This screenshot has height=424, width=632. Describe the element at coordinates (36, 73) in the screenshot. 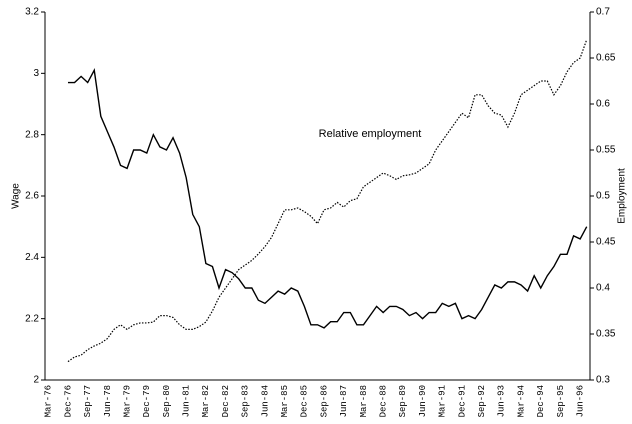

I see `y-tick-label: 3` at that location.